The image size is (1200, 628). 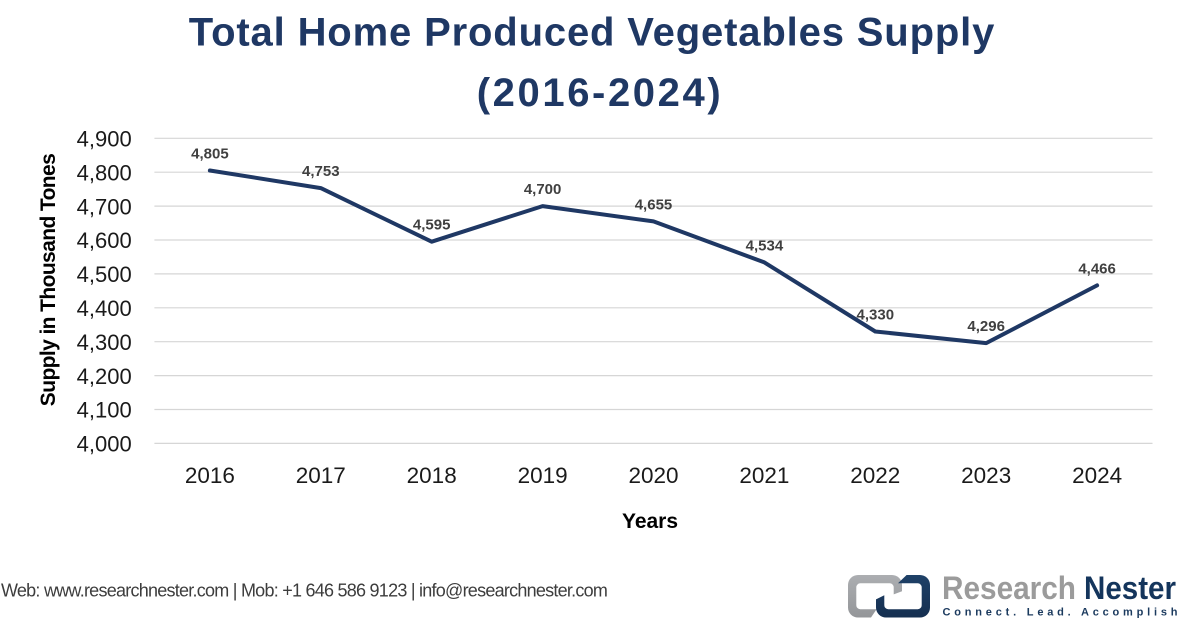 I want to click on svg-text: 2020, so click(x=653, y=475).